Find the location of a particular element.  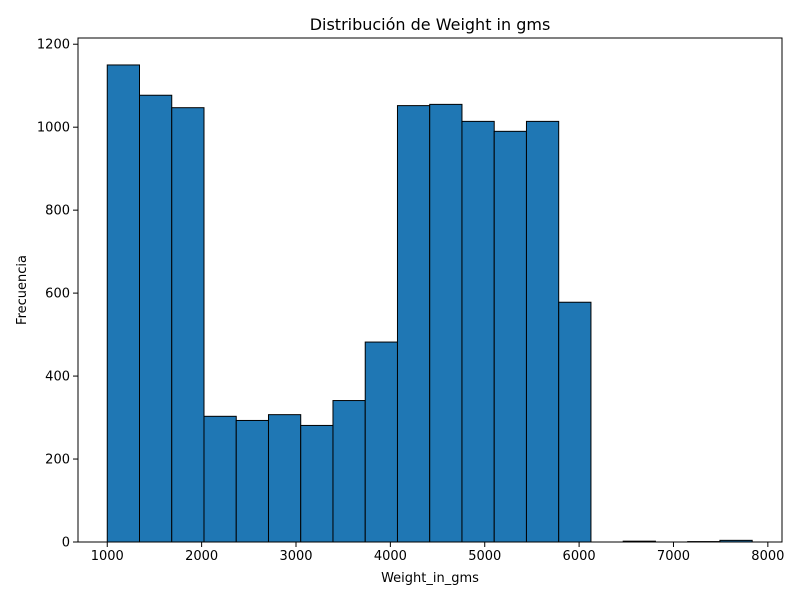

y-tick-label: 600 is located at coordinates (57, 294).